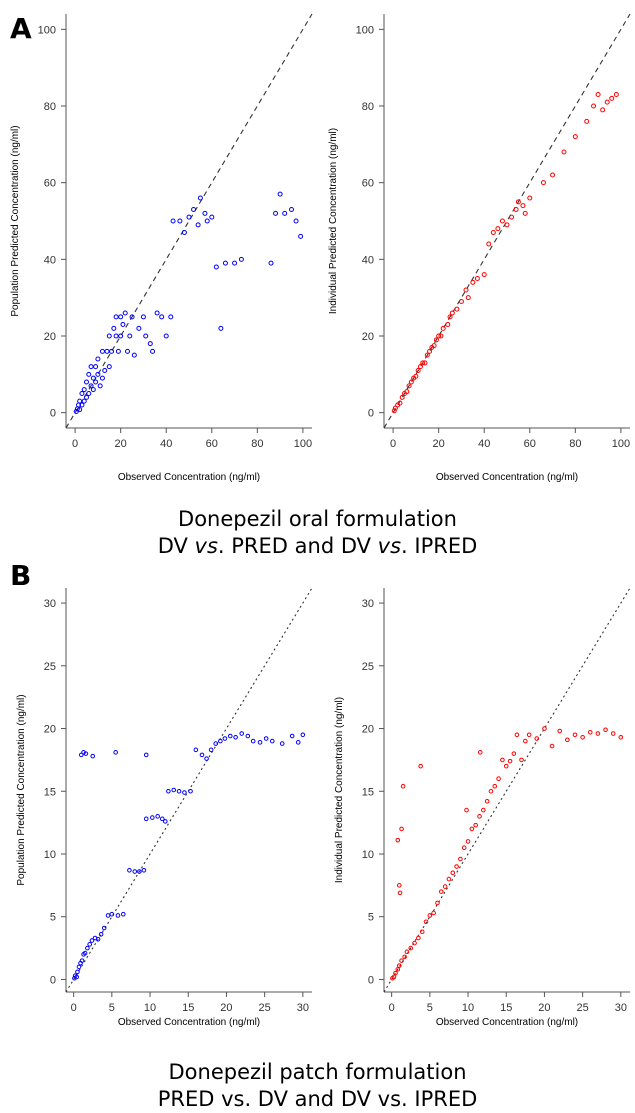 This screenshot has width=635, height=1113. I want to click on y-tick-label: 60, so click(368, 184).